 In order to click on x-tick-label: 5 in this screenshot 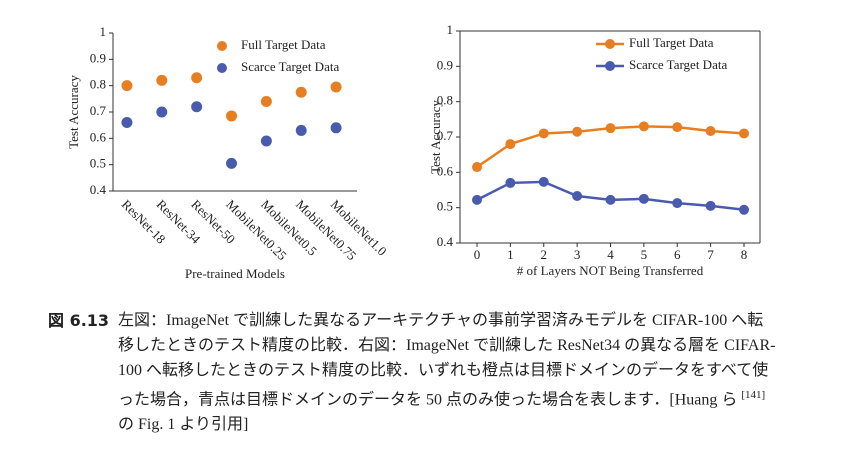, I will do `click(644, 254)`.